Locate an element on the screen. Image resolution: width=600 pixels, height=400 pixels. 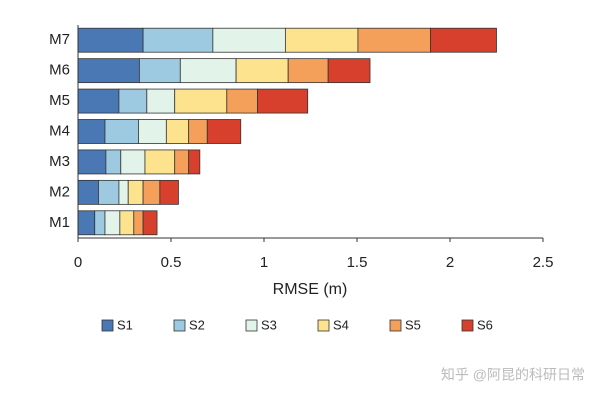
legend-label: S2 is located at coordinates (197, 324).